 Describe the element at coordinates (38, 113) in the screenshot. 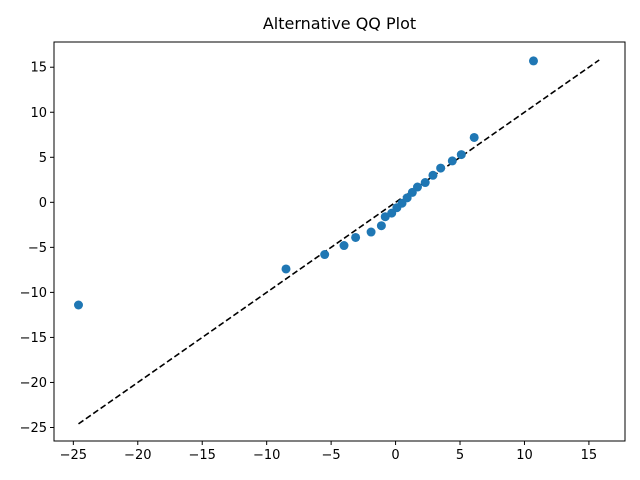

I see `y-tick-label: 10` at that location.